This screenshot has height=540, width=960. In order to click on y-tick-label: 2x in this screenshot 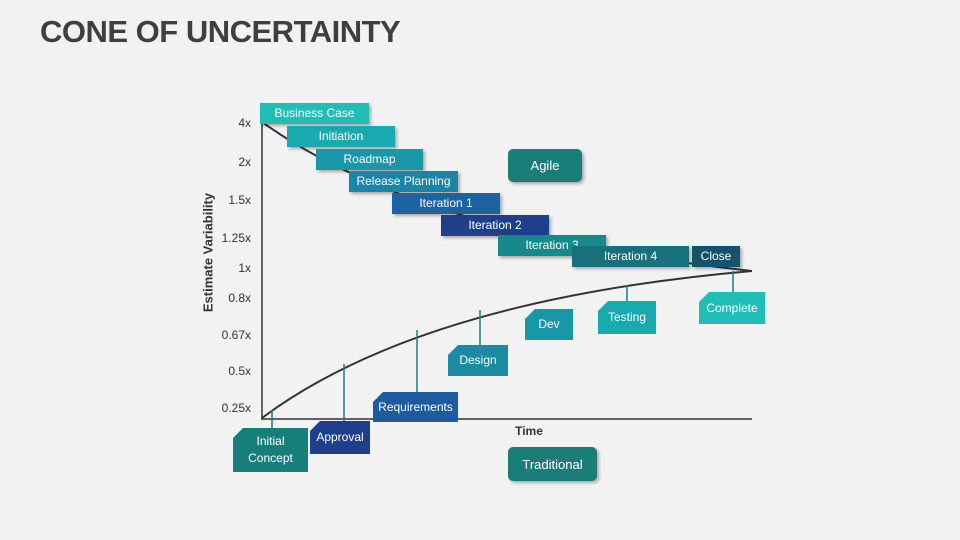, I will do `click(244, 162)`.